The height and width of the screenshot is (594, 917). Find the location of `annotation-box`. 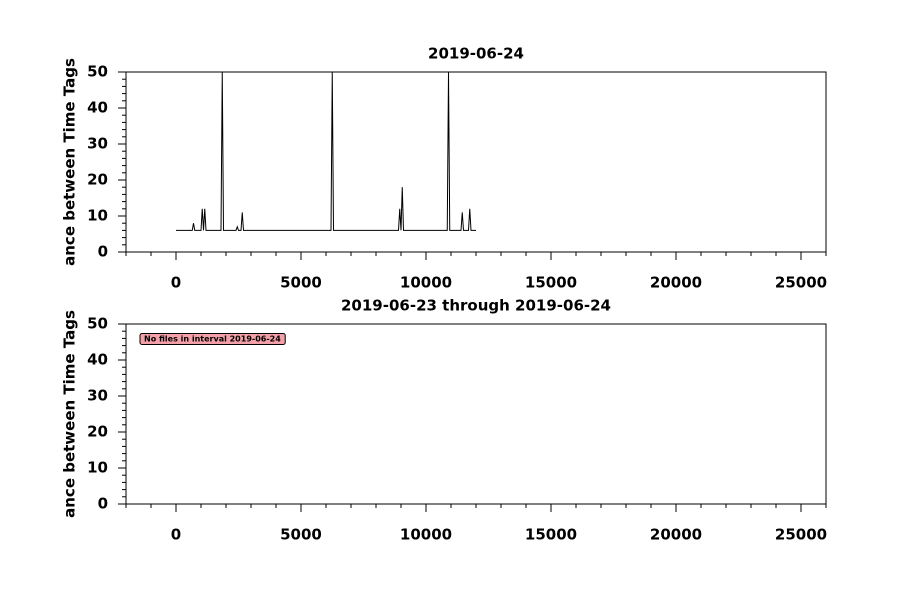

annotation-box is located at coordinates (212, 339).